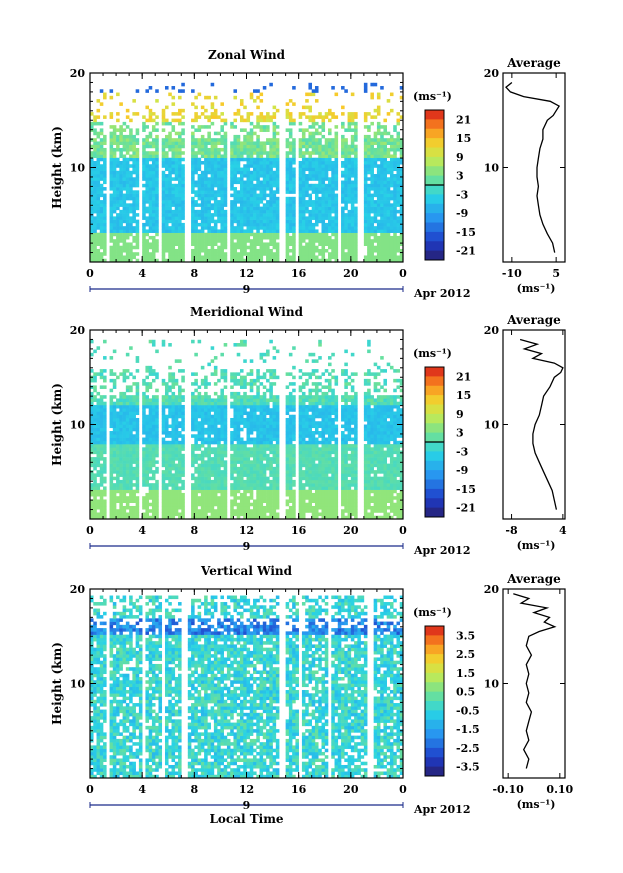 The height and width of the screenshot is (873, 623). What do you see at coordinates (246, 819) in the screenshot?
I see `x-axis-label: Local Time` at bounding box center [246, 819].